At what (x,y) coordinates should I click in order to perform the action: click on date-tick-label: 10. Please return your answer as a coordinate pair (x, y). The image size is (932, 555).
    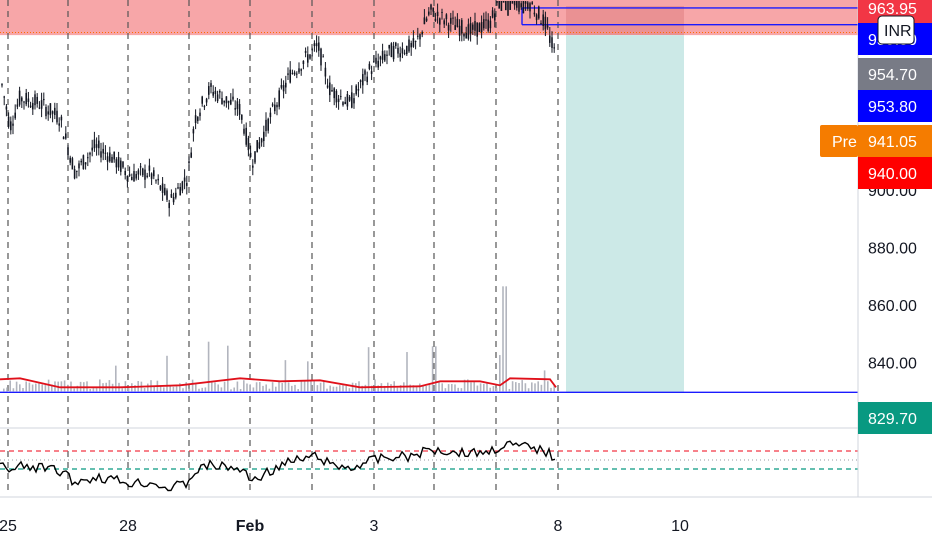
    Looking at the image, I should click on (680, 526).